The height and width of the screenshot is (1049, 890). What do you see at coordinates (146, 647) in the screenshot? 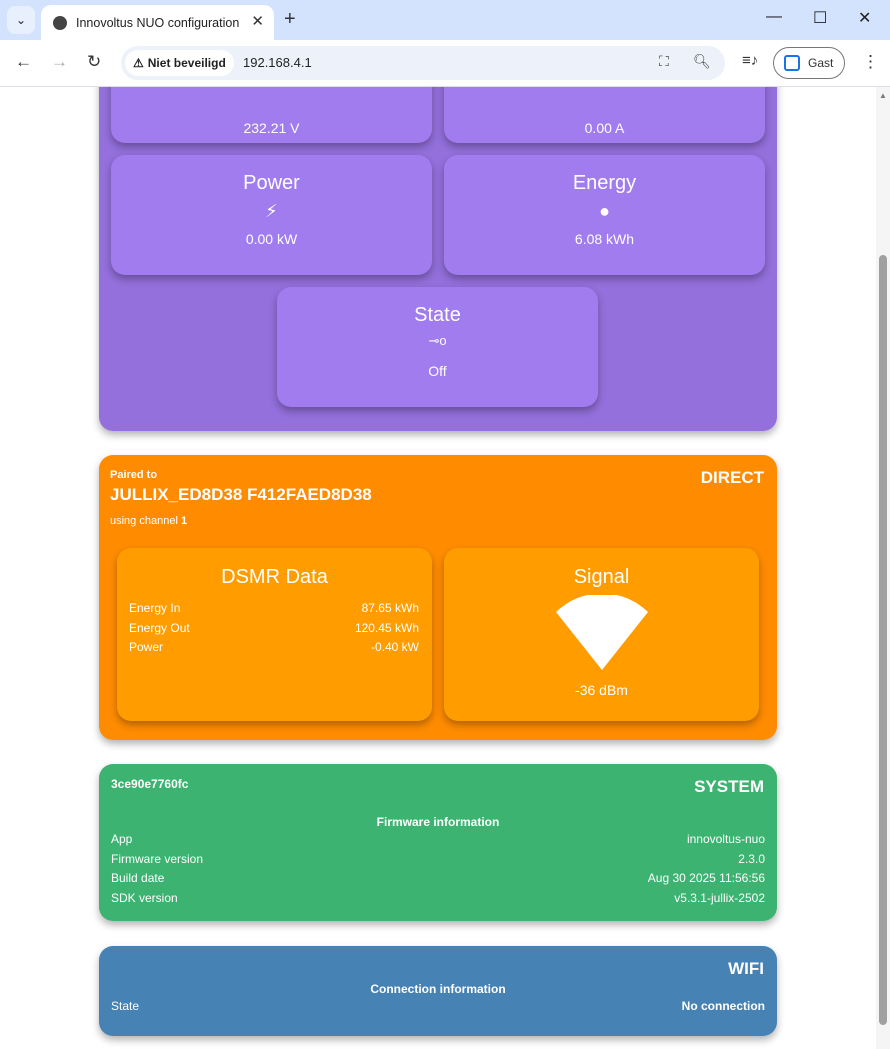
I see `row-label: Power` at bounding box center [146, 647].